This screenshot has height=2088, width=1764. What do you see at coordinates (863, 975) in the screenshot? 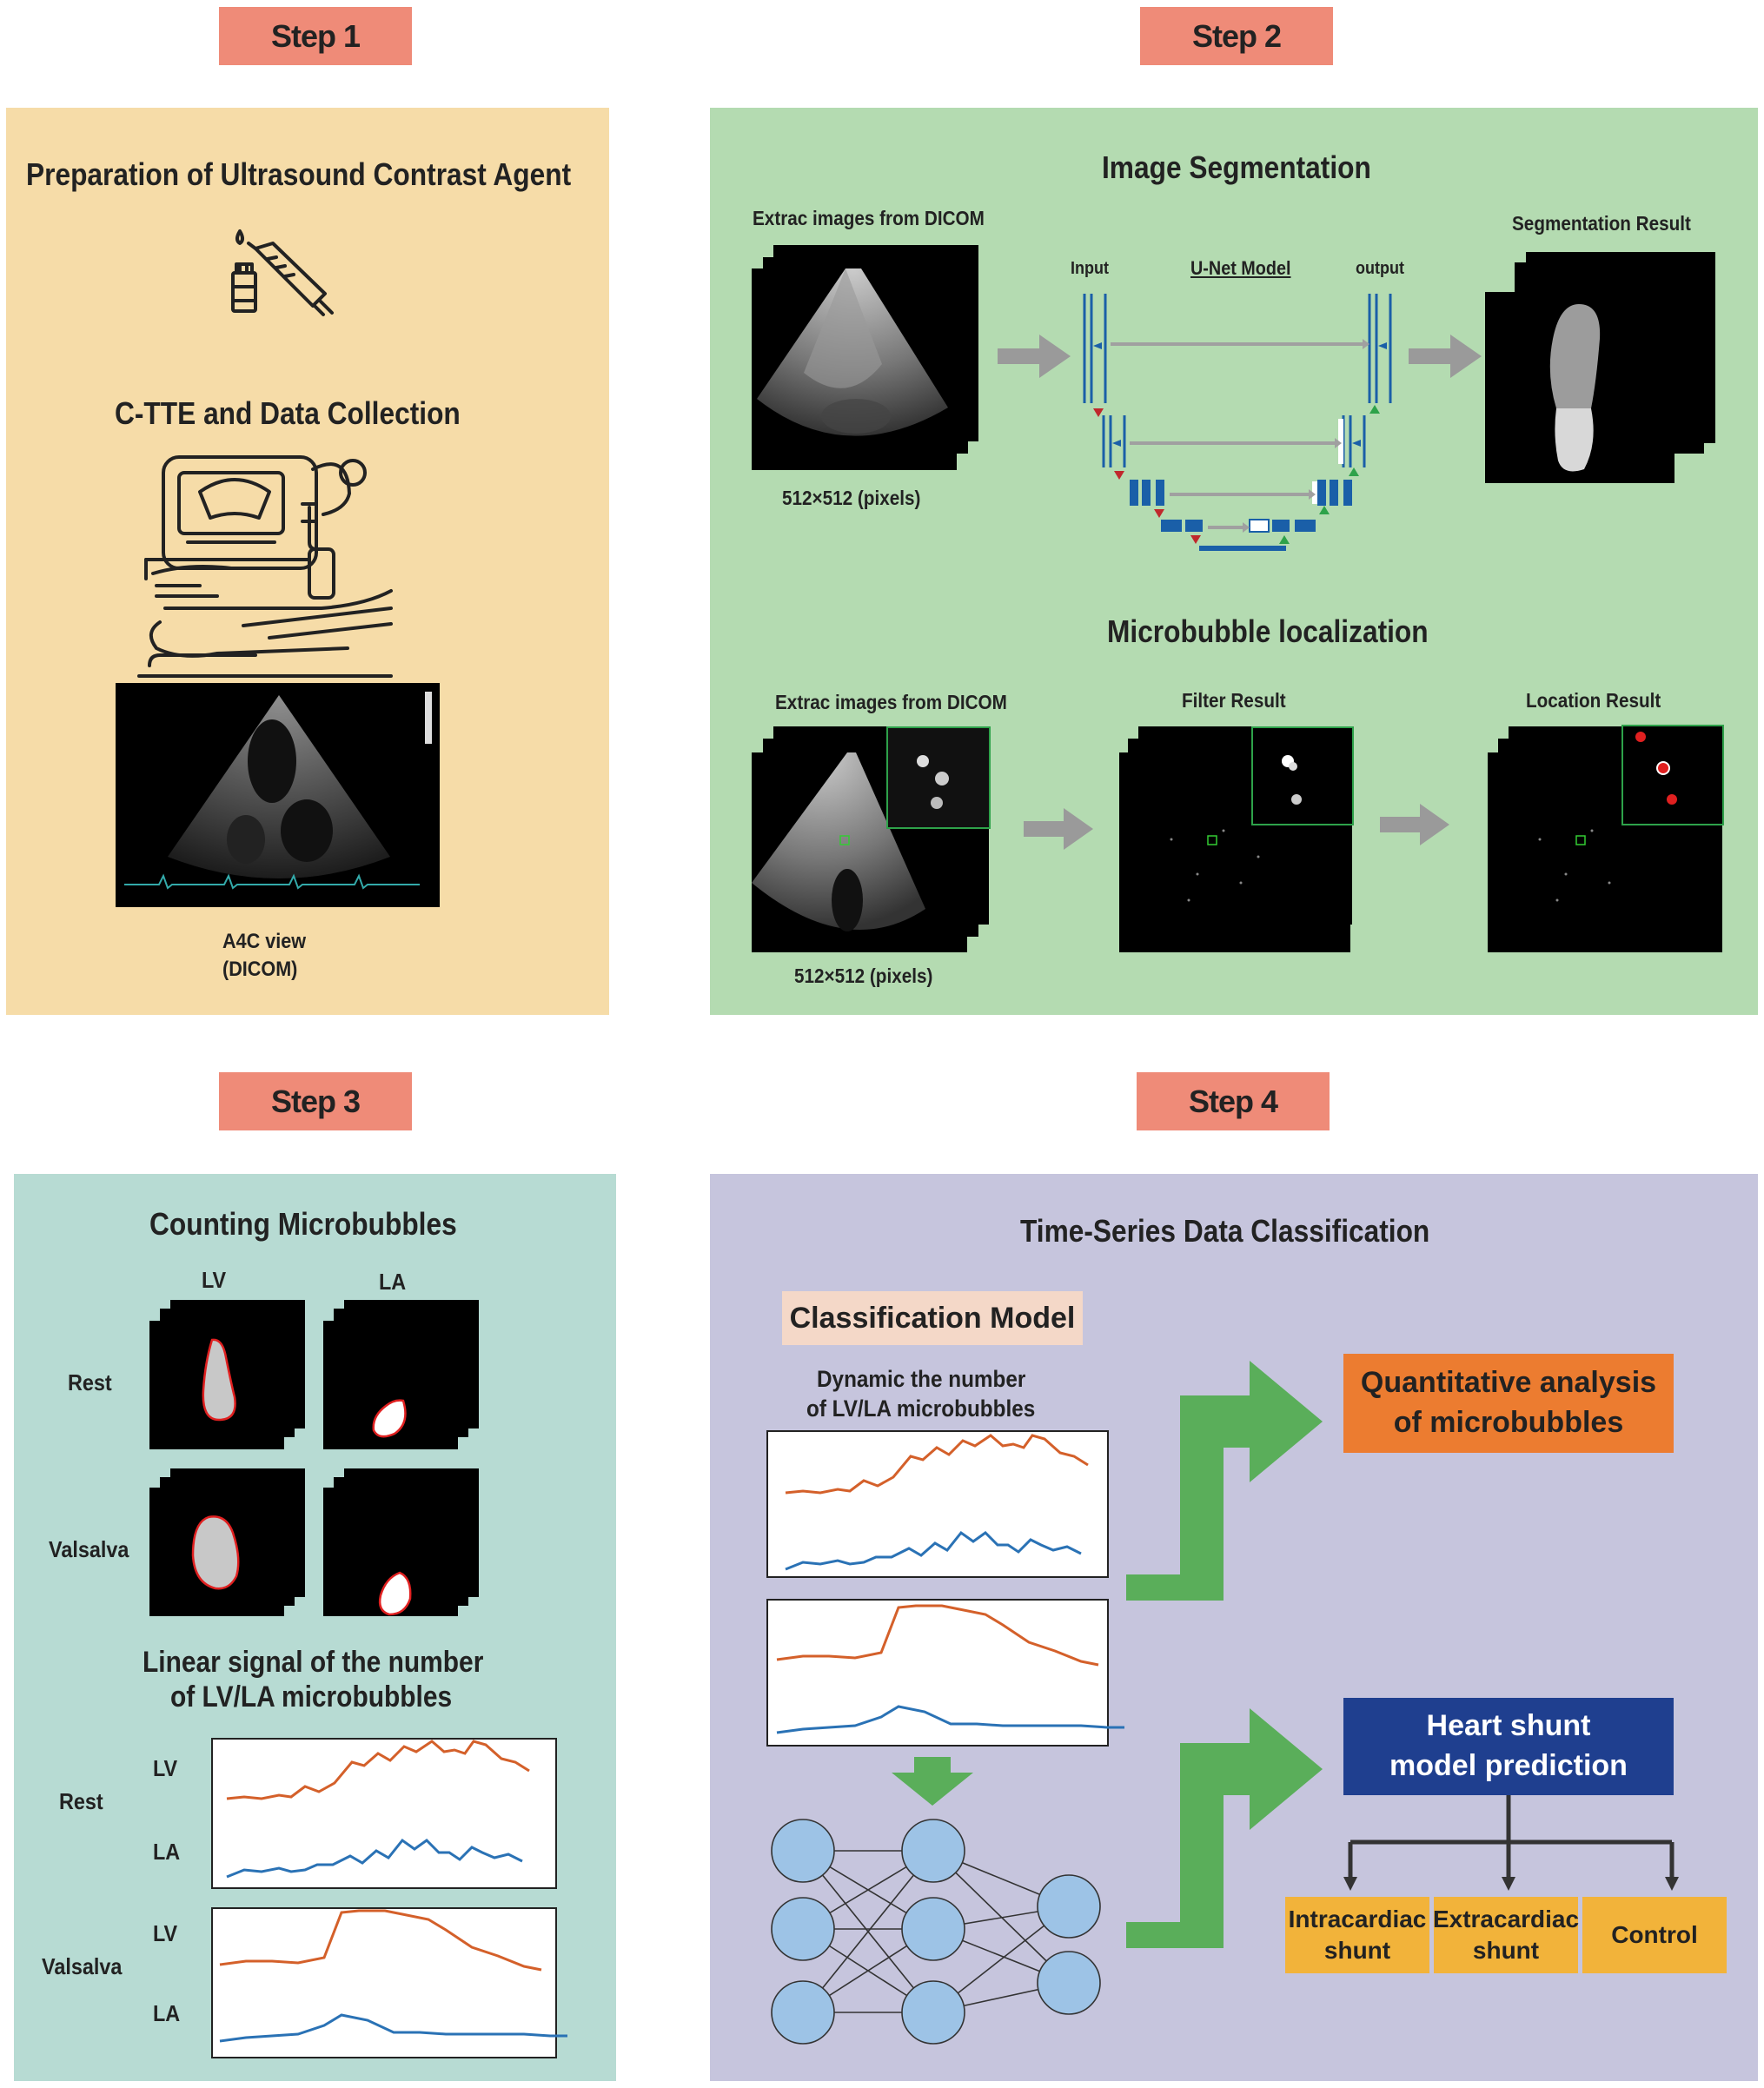
I see `pixels-label-2: 512×512 (pixels)` at bounding box center [863, 975].